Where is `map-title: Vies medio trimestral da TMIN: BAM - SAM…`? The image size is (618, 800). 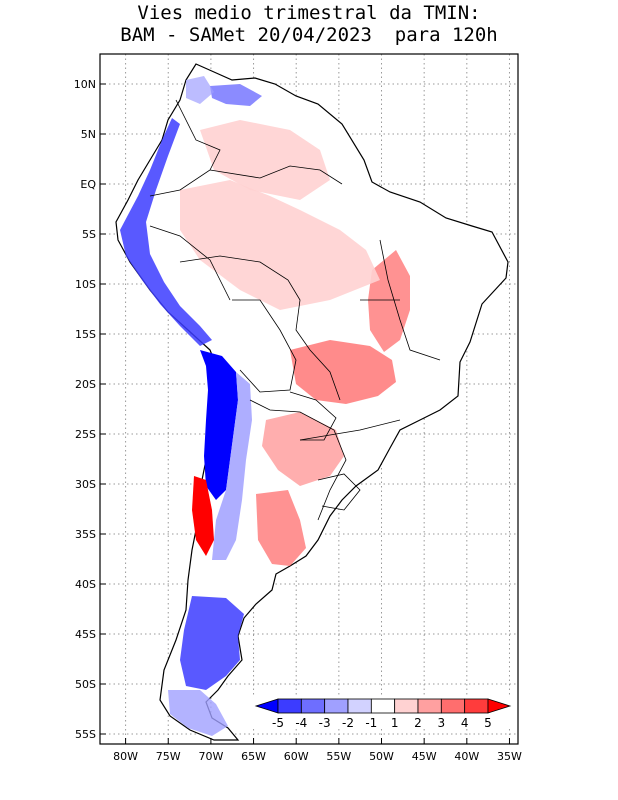
map-title: Vies medio trimestral da TMIN: BAM - SAM… is located at coordinates (309, 24).